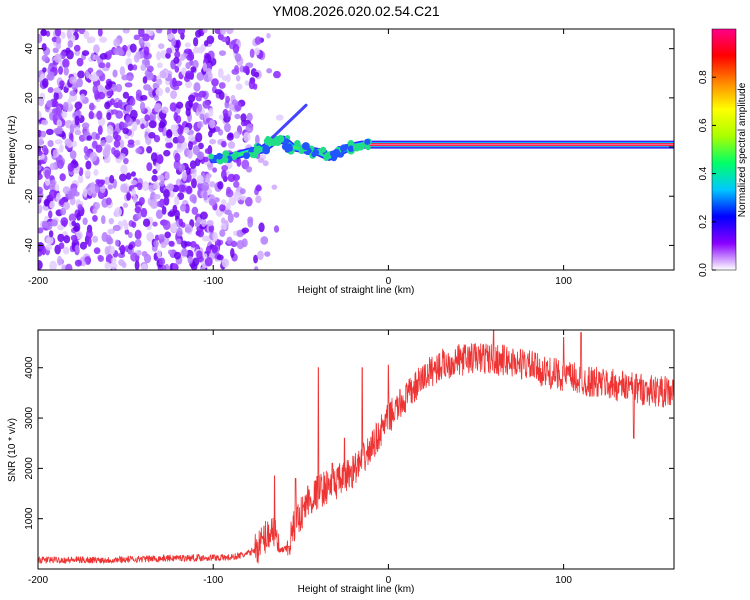 The height and width of the screenshot is (600, 750). What do you see at coordinates (213, 580) in the screenshot?
I see `snr-x-tick-label: -100` at bounding box center [213, 580].